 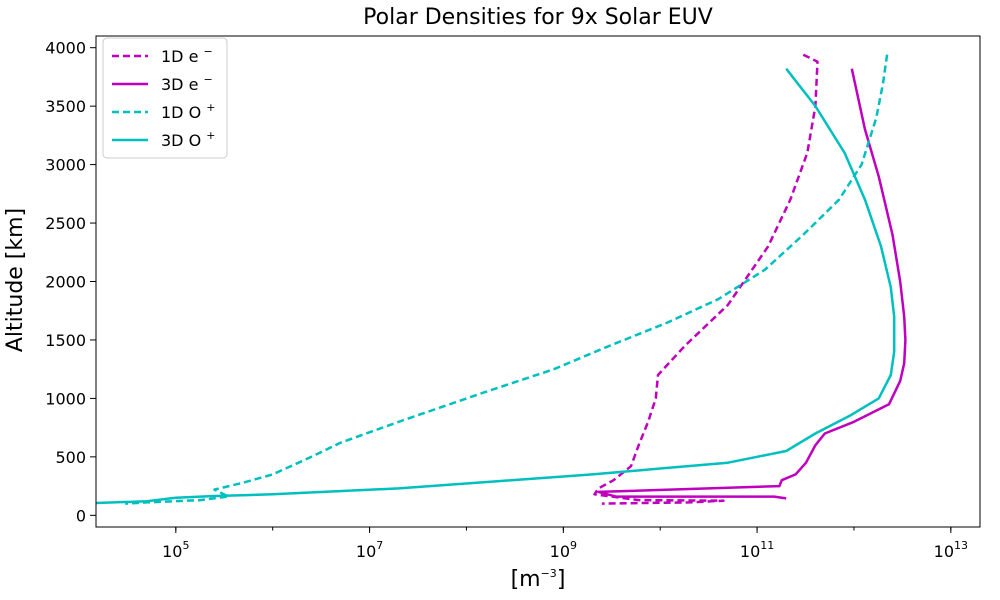 What do you see at coordinates (369, 550) in the screenshot?
I see `x-tick-label: 10⁷` at bounding box center [369, 550].